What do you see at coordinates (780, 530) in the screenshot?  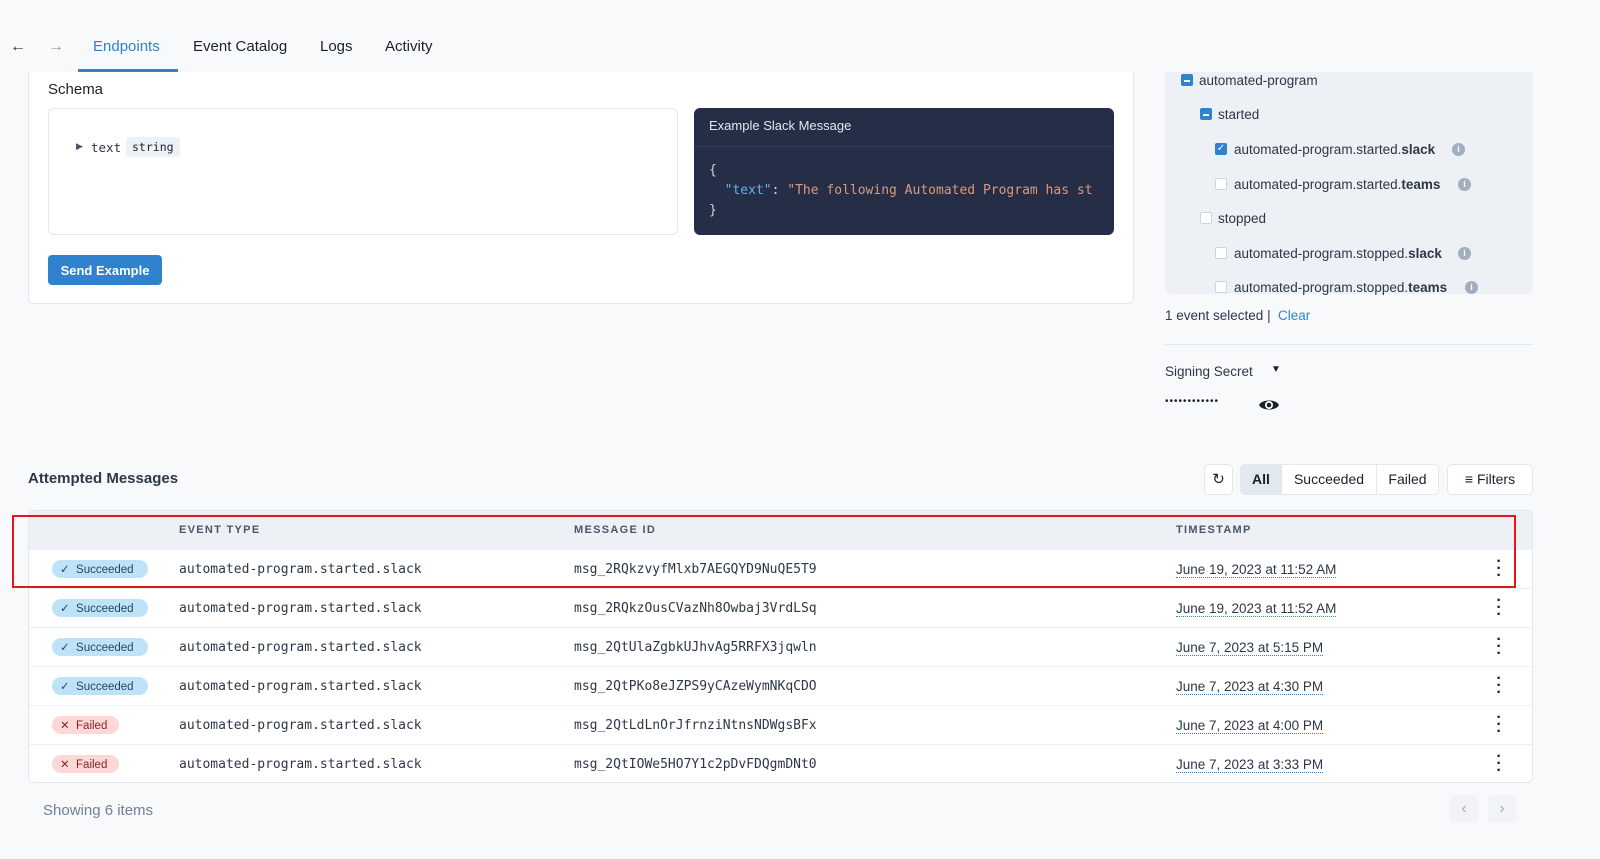 I see `table-header: EVENT TYPE MESSAGE ID TIMESTAMP` at bounding box center [780, 530].